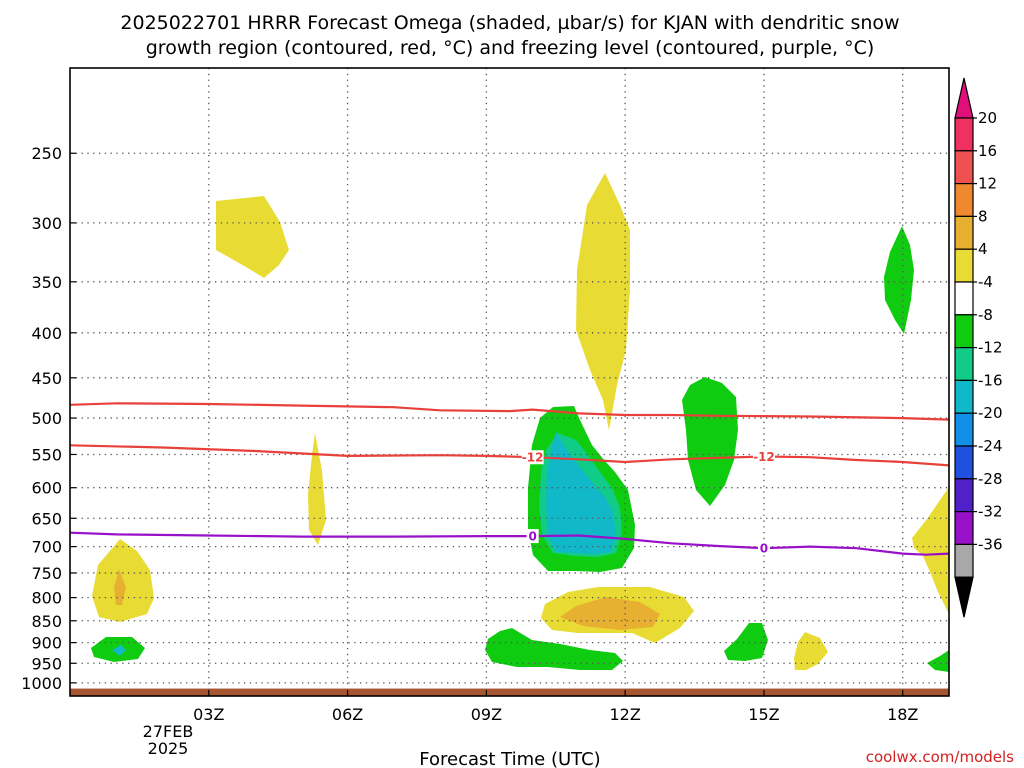 Image resolution: width=1024 pixels, height=768 pixels. Describe the element at coordinates (347, 714) in the screenshot. I see `x-tick-label: 06Z` at that location.